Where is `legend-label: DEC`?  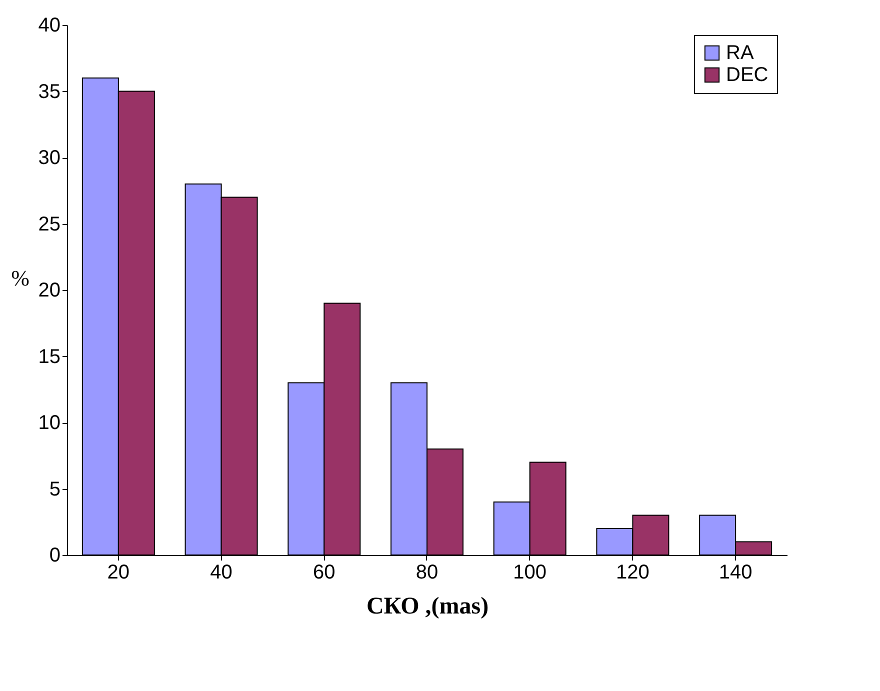 legend-label: DEC is located at coordinates (747, 75).